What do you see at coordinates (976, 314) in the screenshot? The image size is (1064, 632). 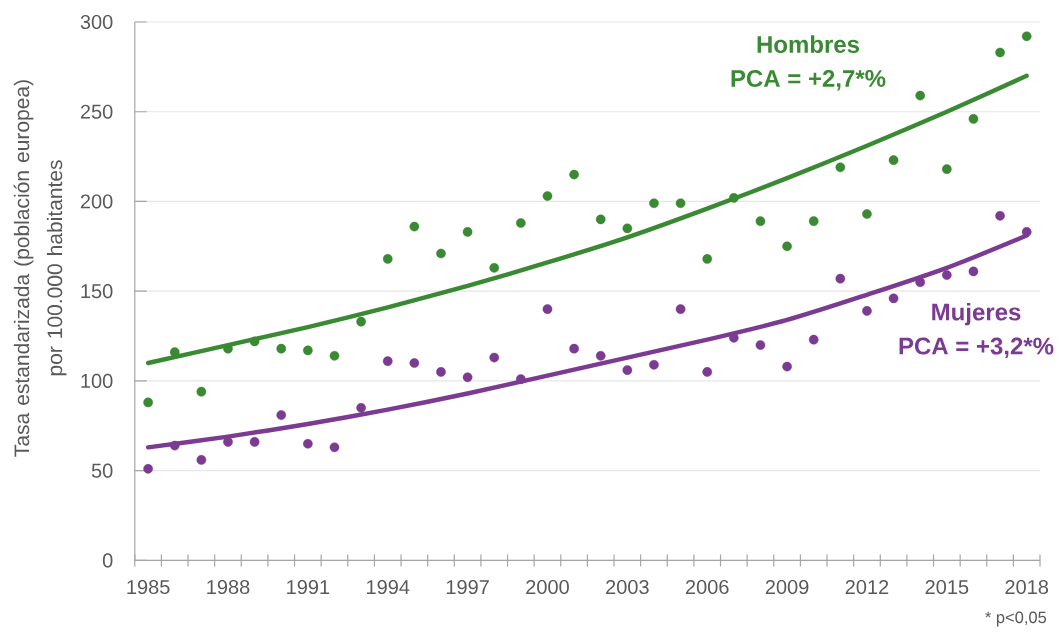 I see `series-label: Mujeres` at bounding box center [976, 314].